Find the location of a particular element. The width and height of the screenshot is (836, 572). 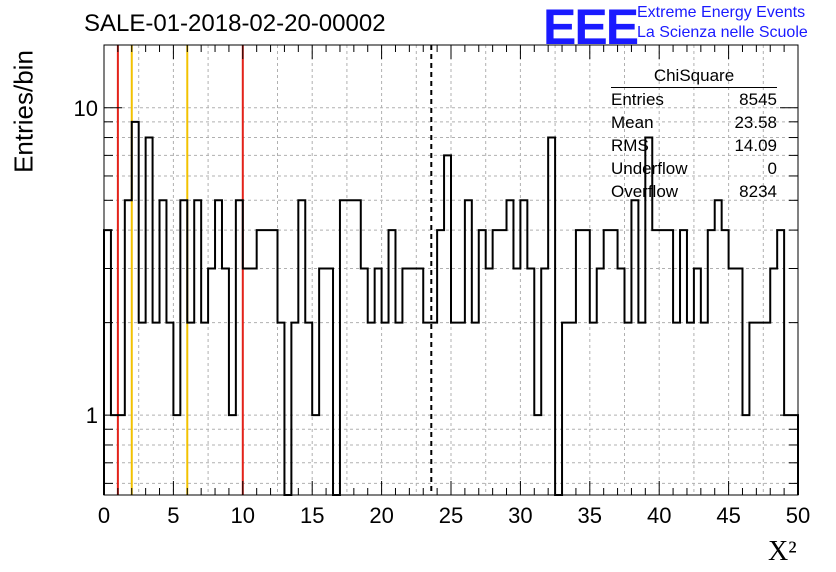

x-tick-label: 0 is located at coordinates (104, 515).